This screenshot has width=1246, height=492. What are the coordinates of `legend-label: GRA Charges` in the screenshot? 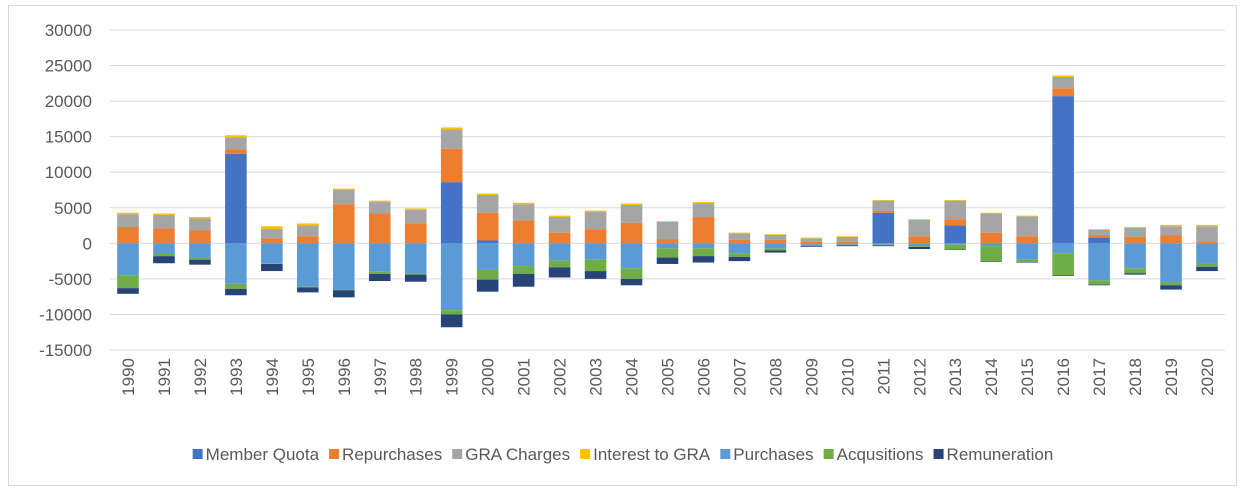 It's located at (517, 454).